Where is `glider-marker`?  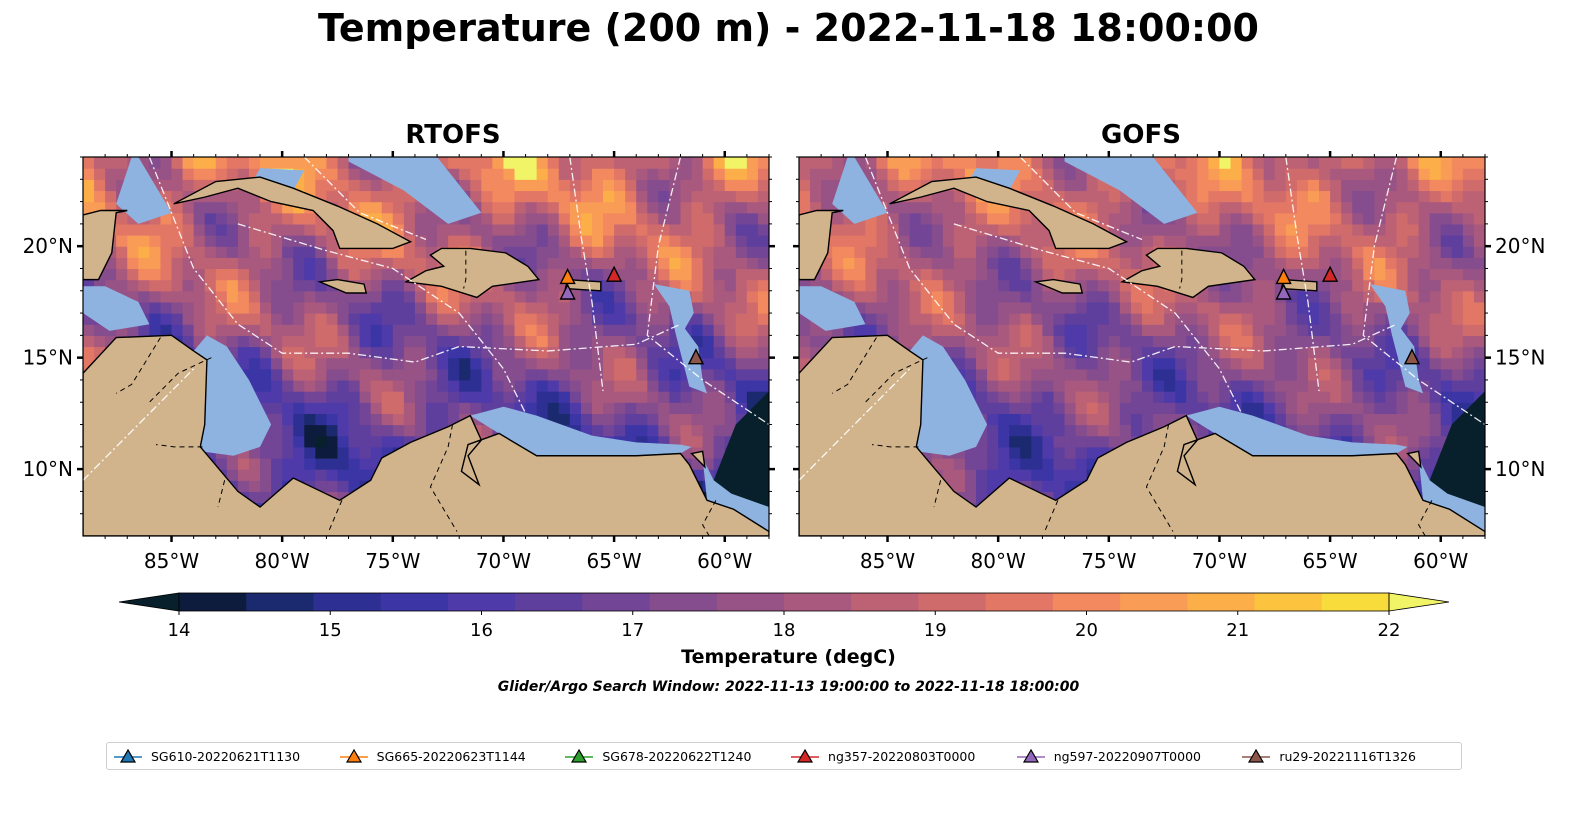 glider-marker is located at coordinates (1283, 291).